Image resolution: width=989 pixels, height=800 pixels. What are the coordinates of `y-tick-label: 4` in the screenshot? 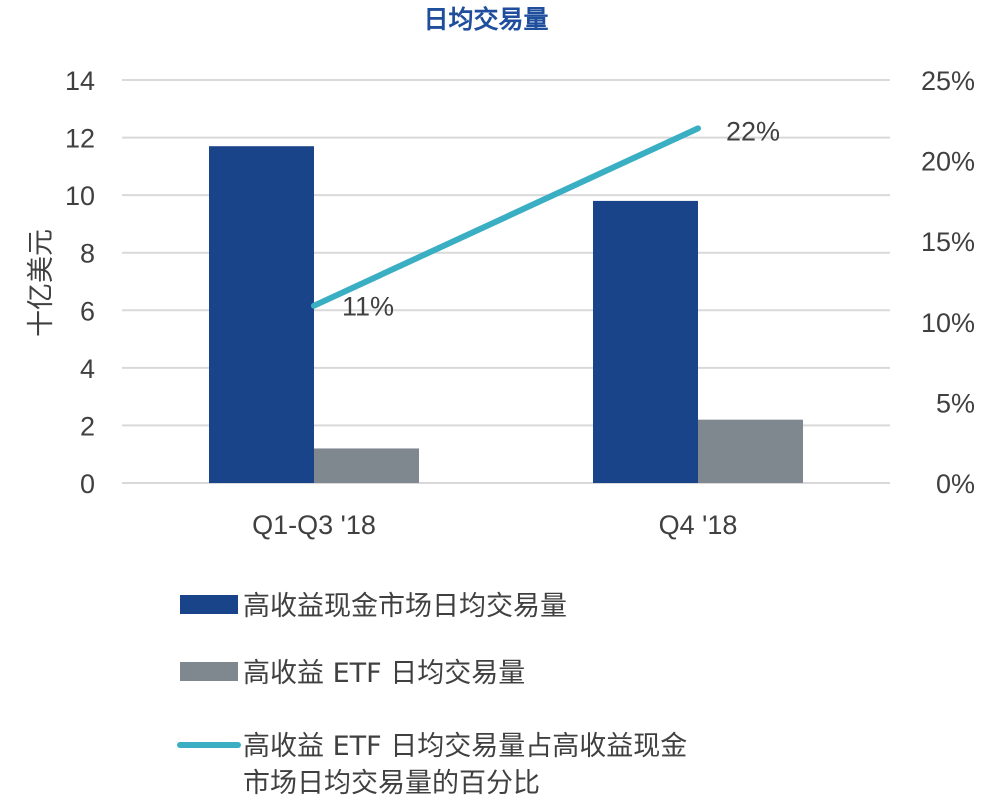 It's located at (87, 369).